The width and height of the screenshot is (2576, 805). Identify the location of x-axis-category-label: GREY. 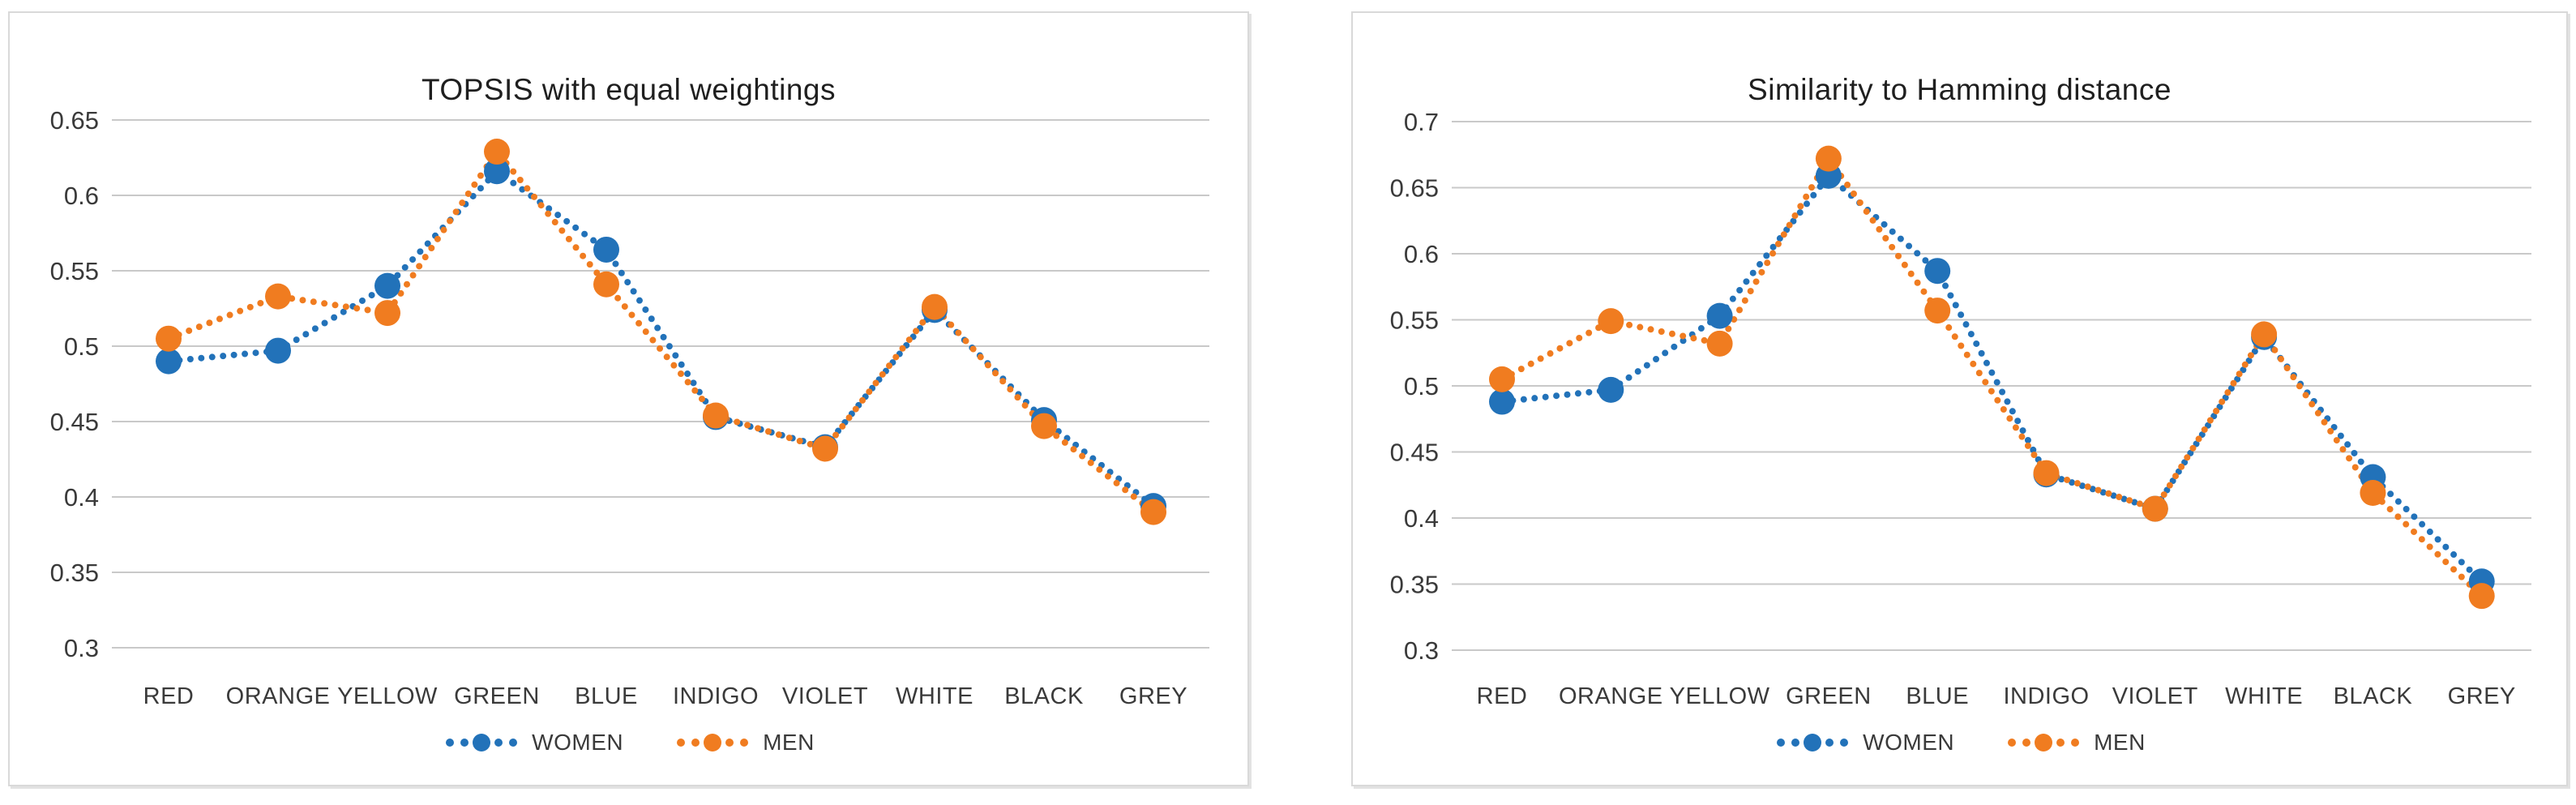
(1153, 696).